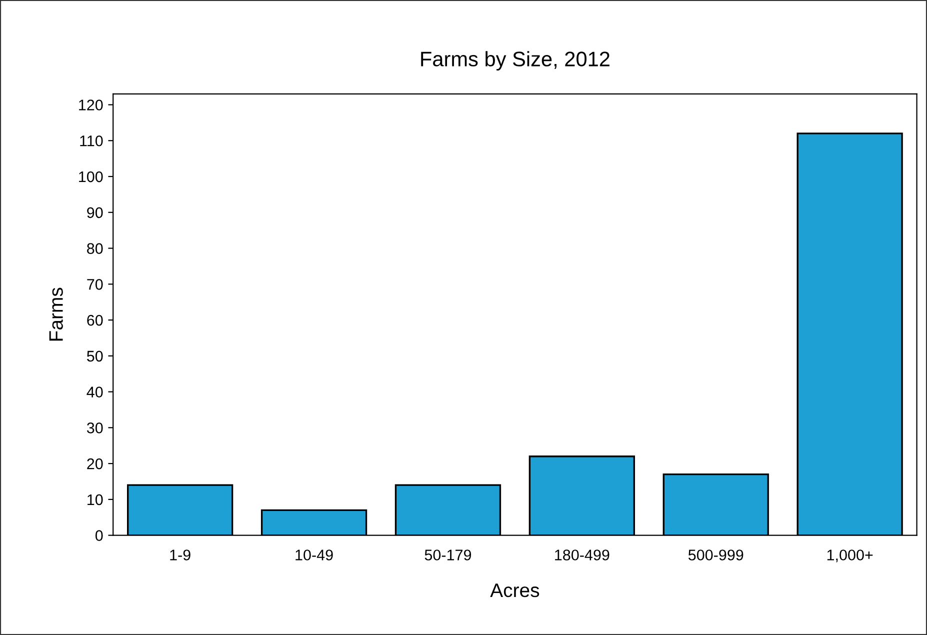 The width and height of the screenshot is (927, 635). Describe the element at coordinates (91, 105) in the screenshot. I see `y-tick-label: 120` at that location.